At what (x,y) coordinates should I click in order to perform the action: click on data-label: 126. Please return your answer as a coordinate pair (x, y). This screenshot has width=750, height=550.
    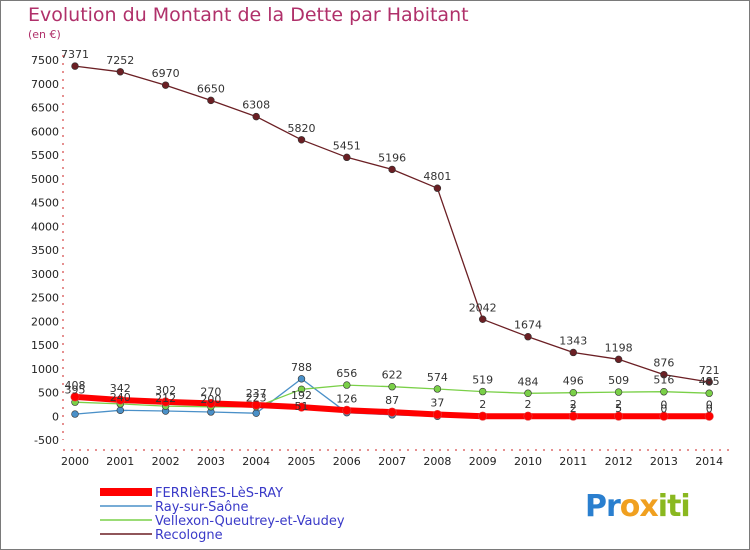
    Looking at the image, I should click on (346, 398).